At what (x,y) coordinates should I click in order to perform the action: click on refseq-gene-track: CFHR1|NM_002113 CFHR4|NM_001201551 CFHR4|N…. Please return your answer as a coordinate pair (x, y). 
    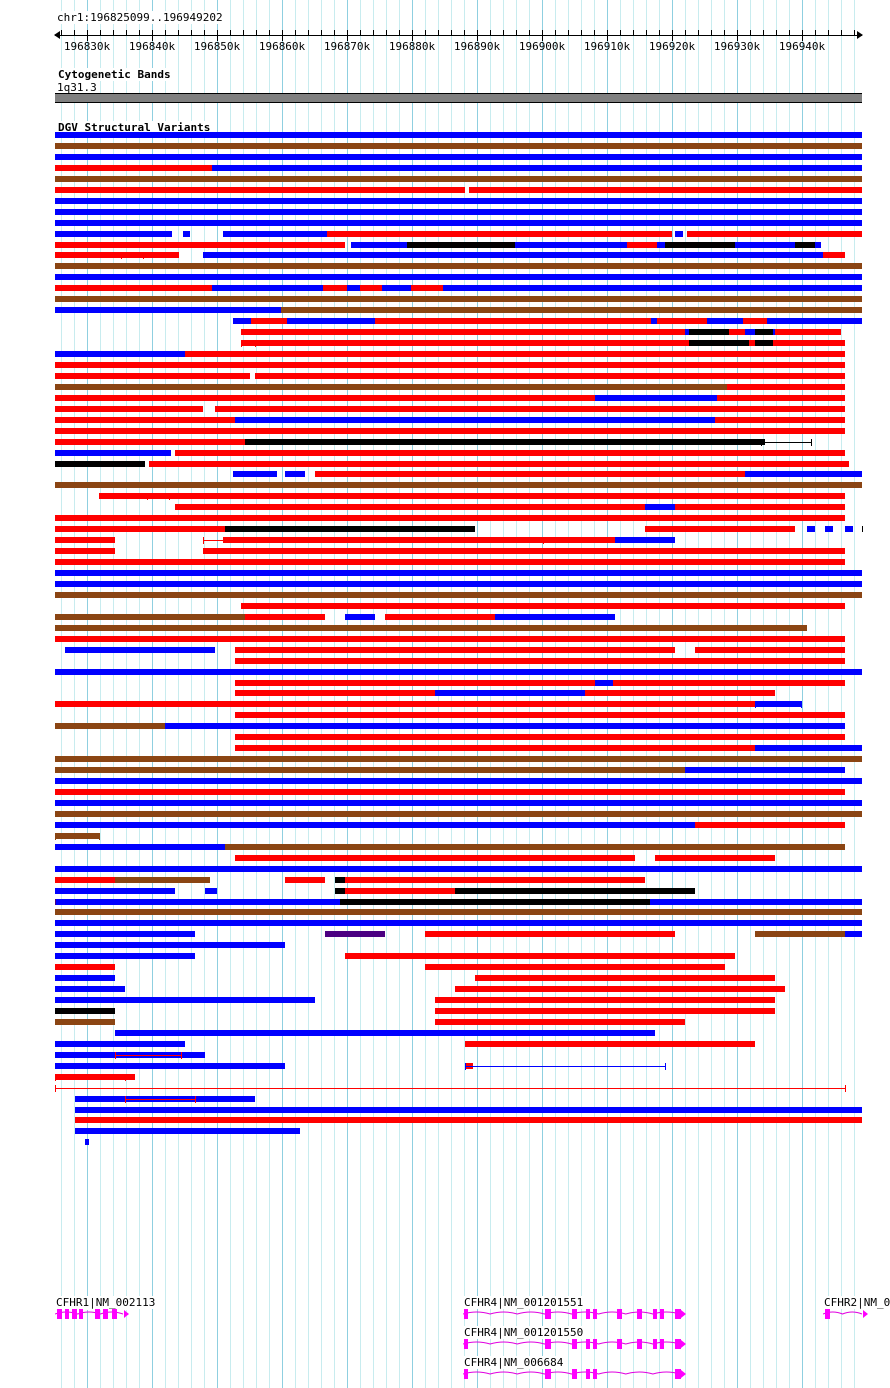
    Looking at the image, I should click on (472, 1342).